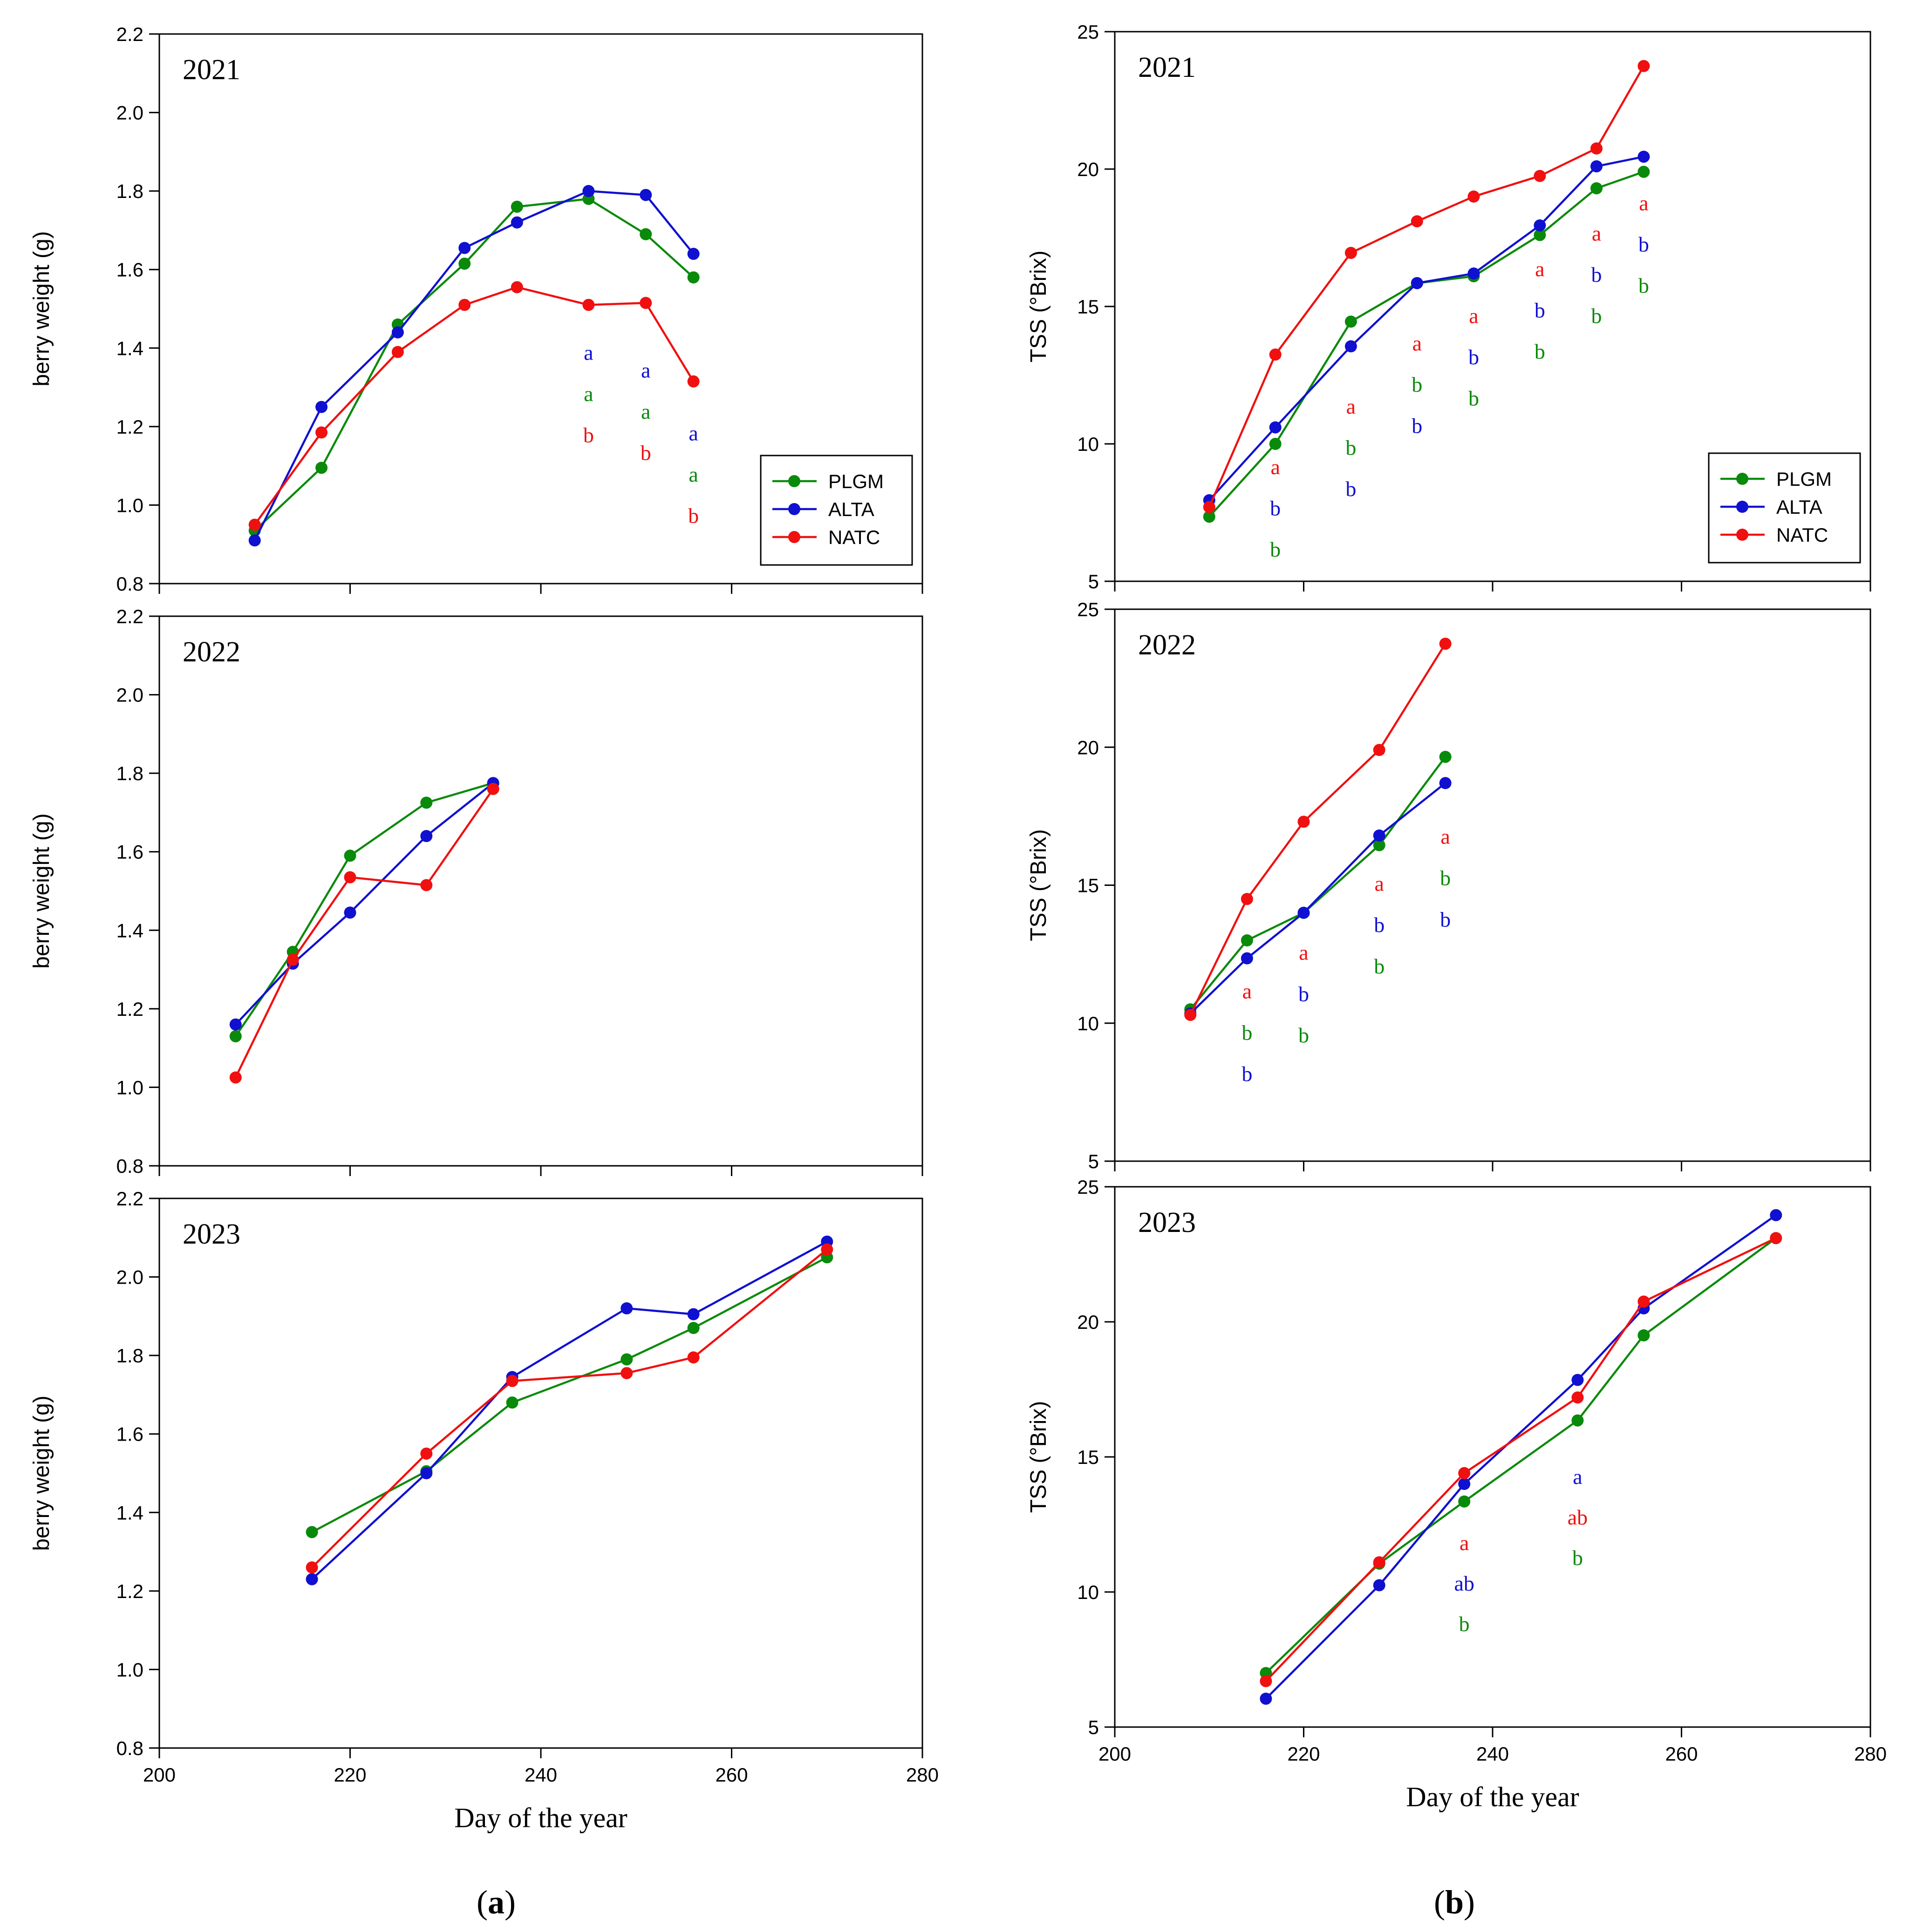 Image resolution: width=1910 pixels, height=1932 pixels. What do you see at coordinates (570, 1394) in the screenshot?
I see `series-line-plgm` at bounding box center [570, 1394].